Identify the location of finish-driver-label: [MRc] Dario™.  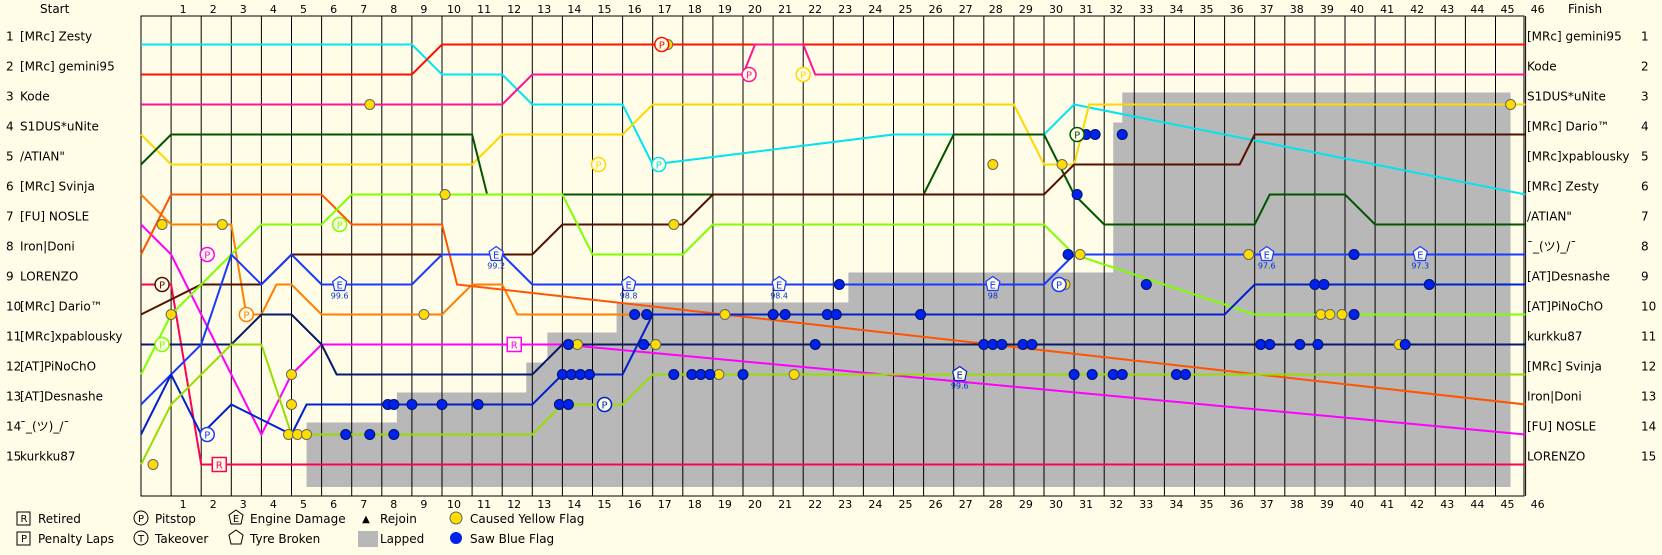
(1568, 127).